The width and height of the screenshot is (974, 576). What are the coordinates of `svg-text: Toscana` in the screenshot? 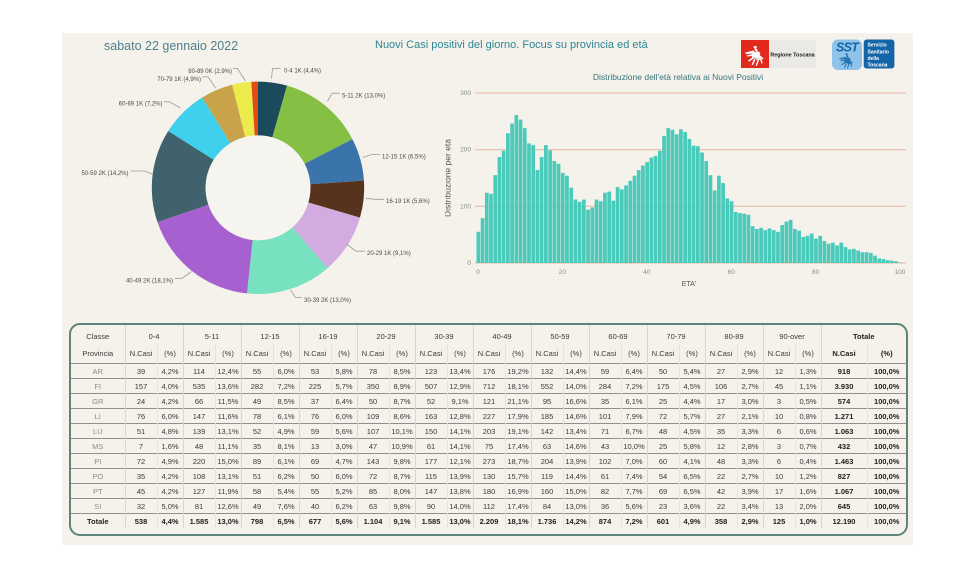 It's located at (878, 66).